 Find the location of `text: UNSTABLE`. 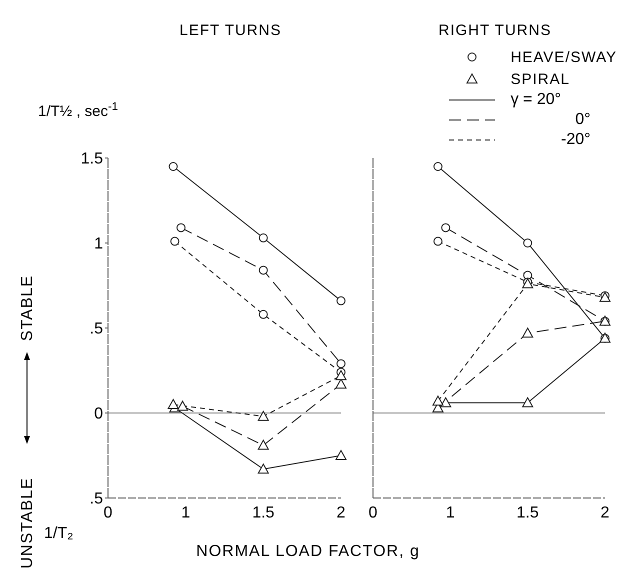

text: UNSTABLE is located at coordinates (27, 523).